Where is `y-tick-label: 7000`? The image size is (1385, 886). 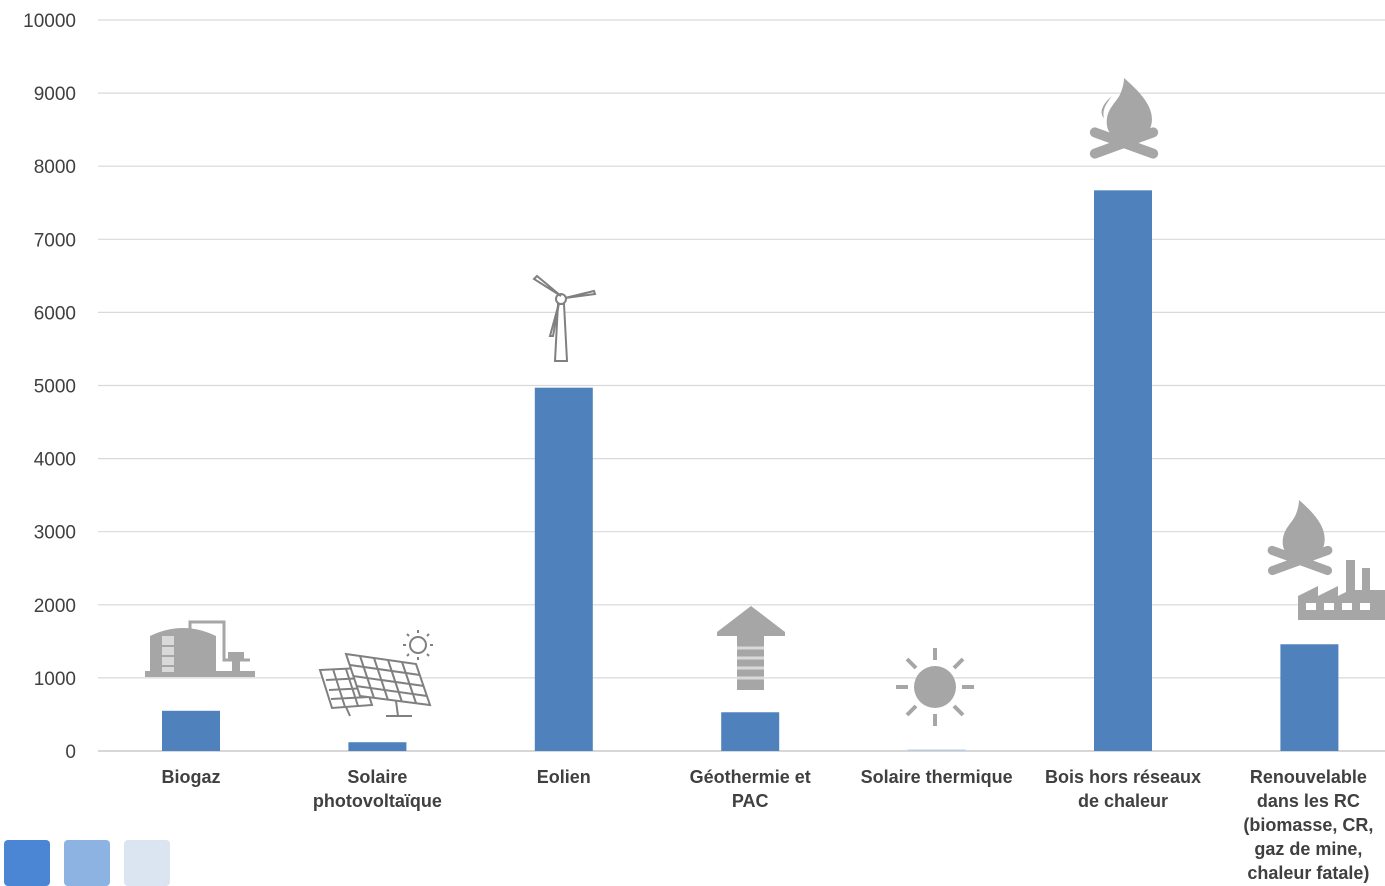
y-tick-label: 7000 is located at coordinates (55, 240).